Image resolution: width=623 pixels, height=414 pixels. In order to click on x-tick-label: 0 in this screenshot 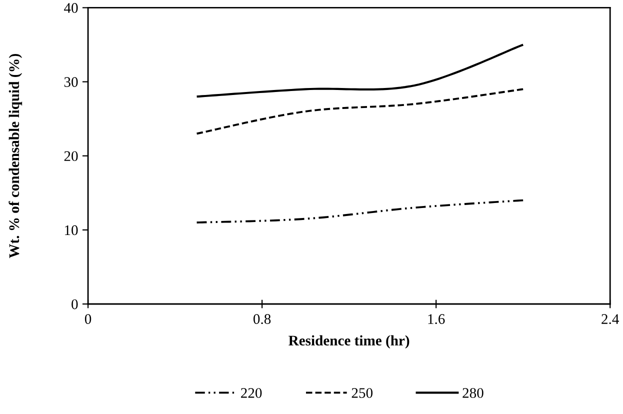, I will do `click(88, 319)`.